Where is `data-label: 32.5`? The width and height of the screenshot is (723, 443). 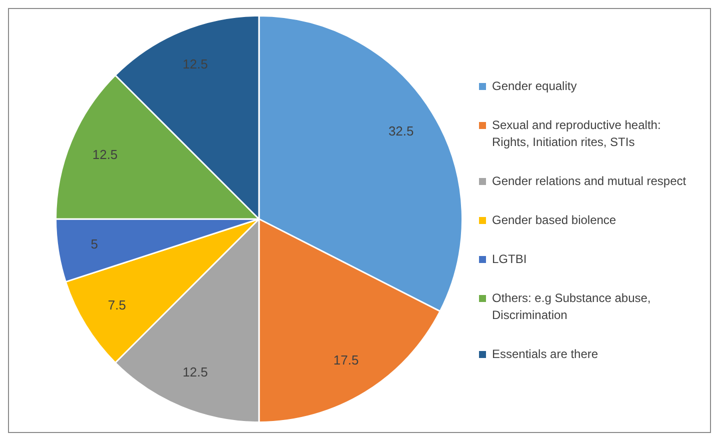 data-label: 32.5 is located at coordinates (401, 130).